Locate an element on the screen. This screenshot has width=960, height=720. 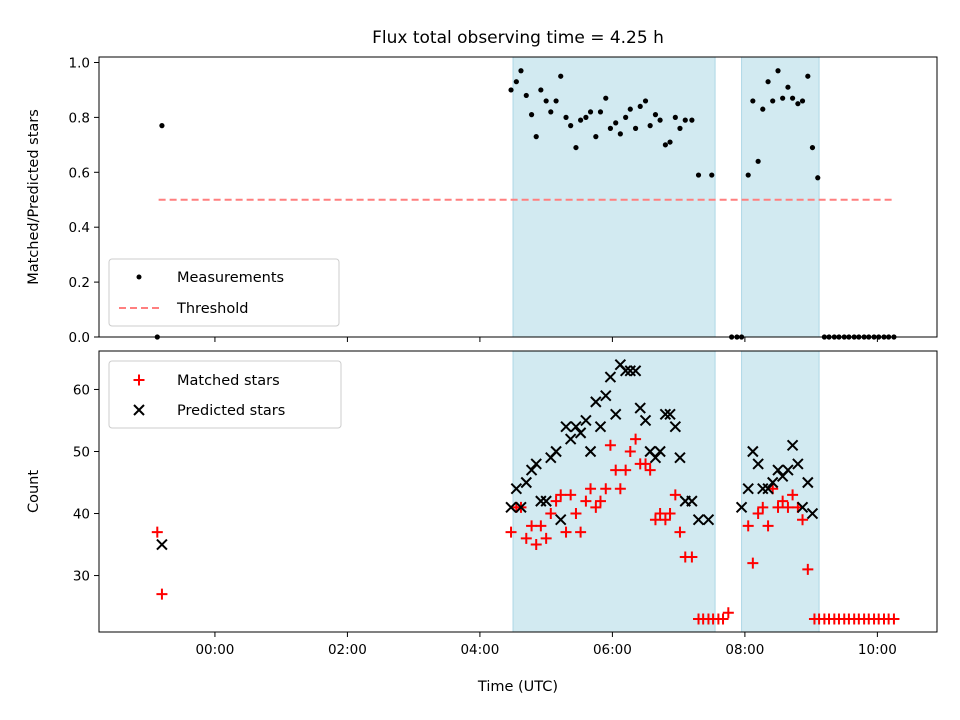
y-tick-label: 60 is located at coordinates (81, 390).